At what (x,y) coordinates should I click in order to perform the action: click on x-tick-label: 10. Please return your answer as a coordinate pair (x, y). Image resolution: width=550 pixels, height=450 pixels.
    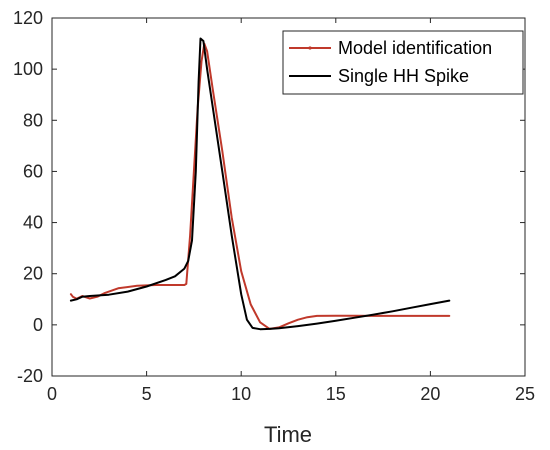
    Looking at the image, I should click on (241, 394).